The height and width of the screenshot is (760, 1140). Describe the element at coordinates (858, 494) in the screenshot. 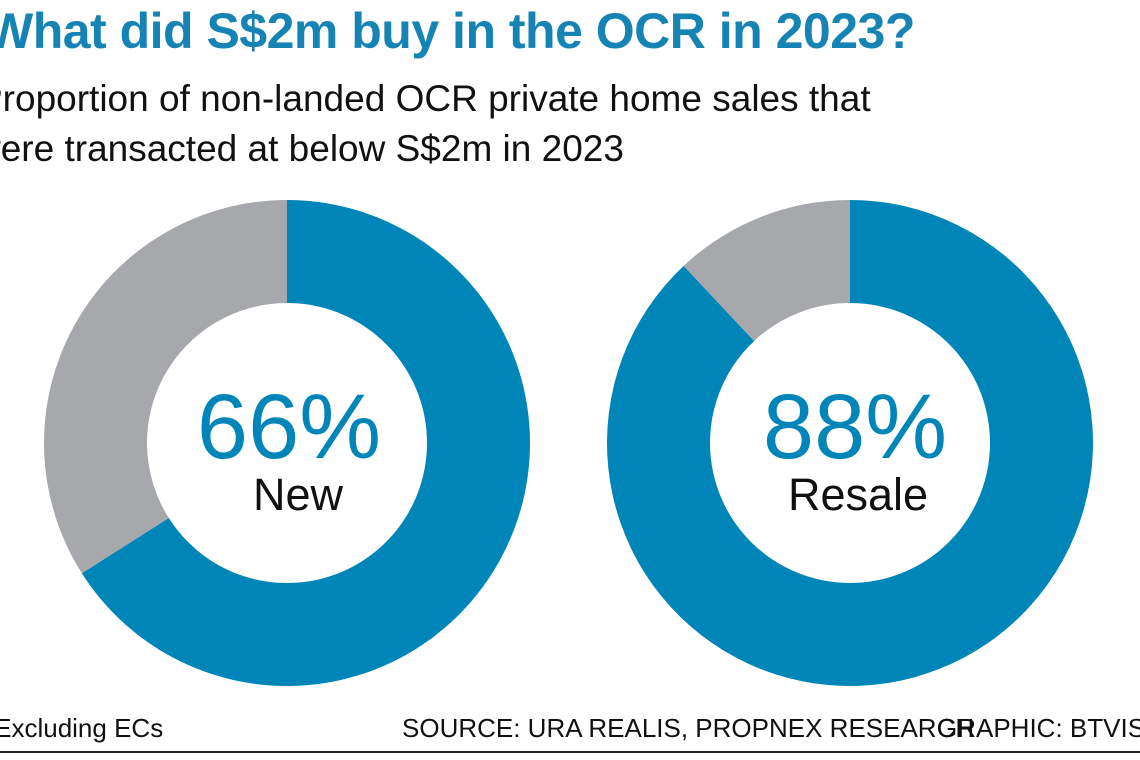

I see `category-label-resale: Resale` at that location.